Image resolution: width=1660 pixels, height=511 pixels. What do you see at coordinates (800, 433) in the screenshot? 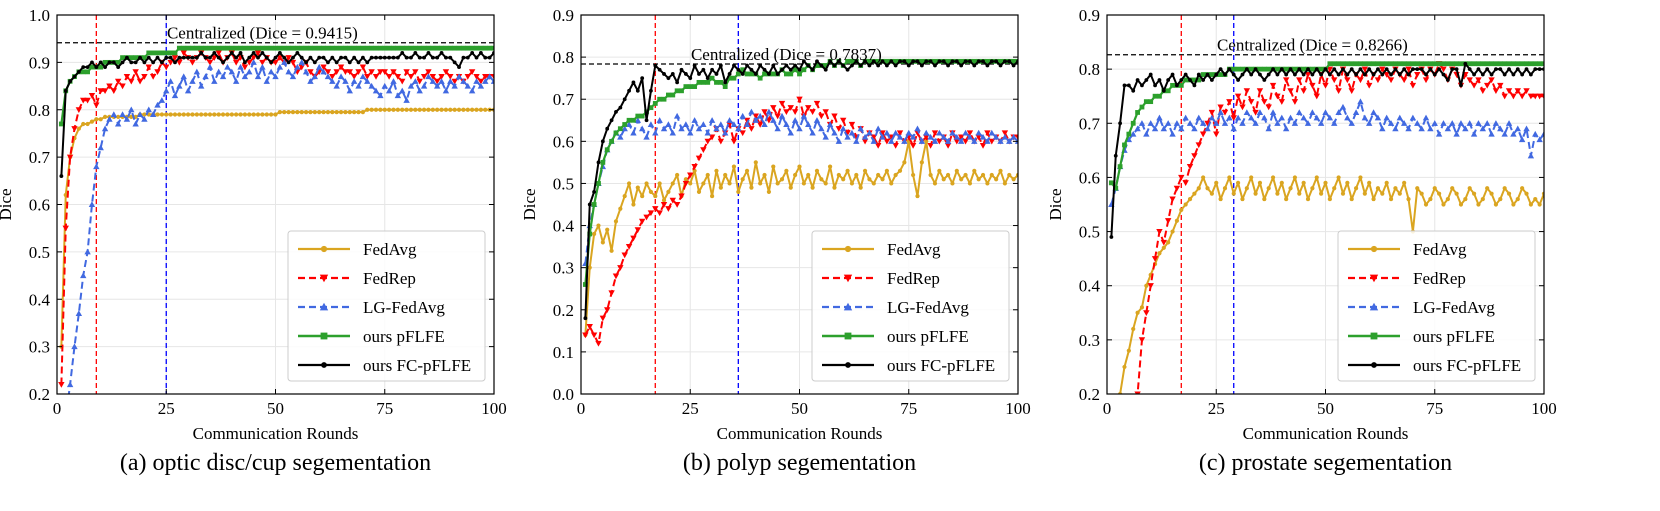
I see `x-axis-label: Communication Rounds` at bounding box center [800, 433].